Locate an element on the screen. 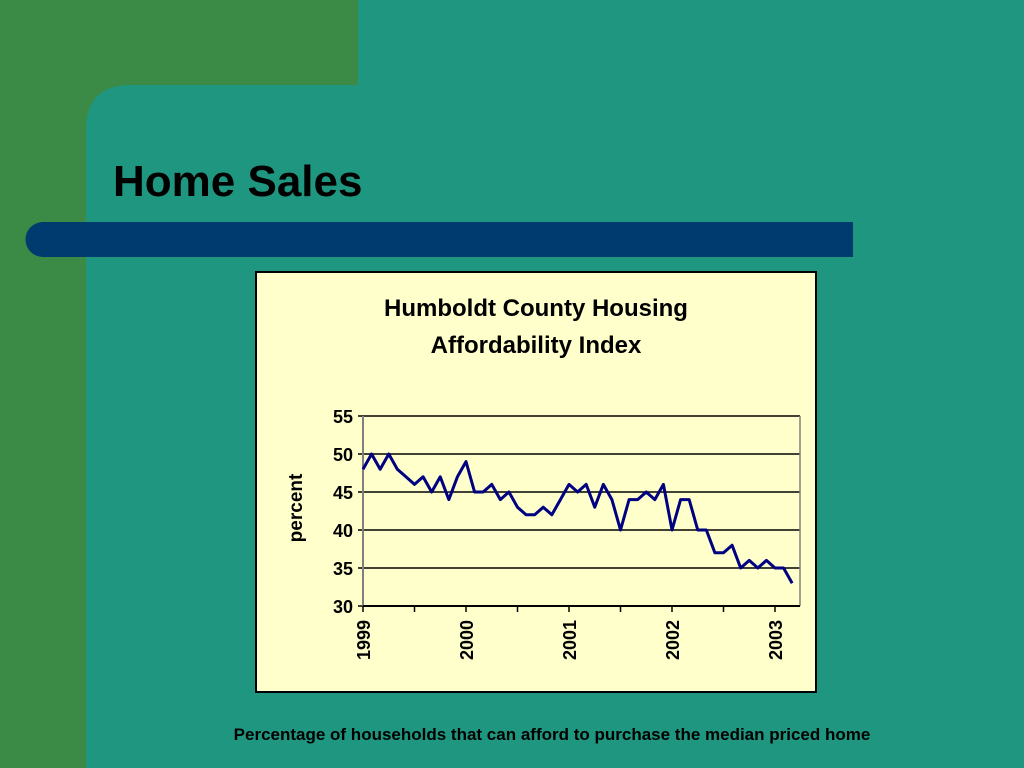  y-tick-label: 55 is located at coordinates (343, 417).